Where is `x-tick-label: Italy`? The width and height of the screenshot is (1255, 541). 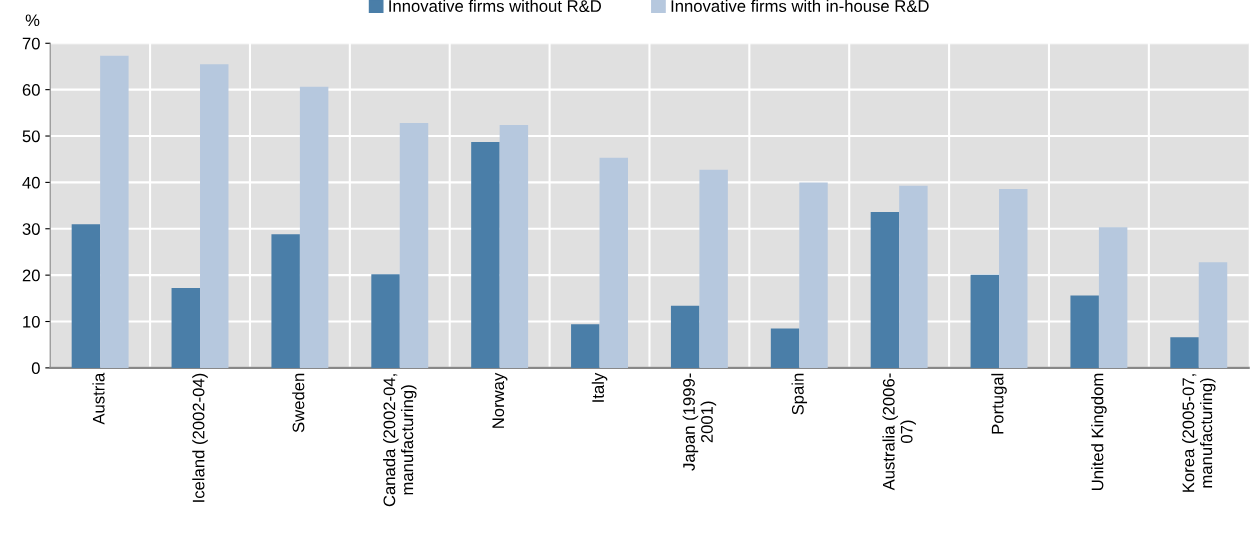 x-tick-label: Italy is located at coordinates (599, 387).